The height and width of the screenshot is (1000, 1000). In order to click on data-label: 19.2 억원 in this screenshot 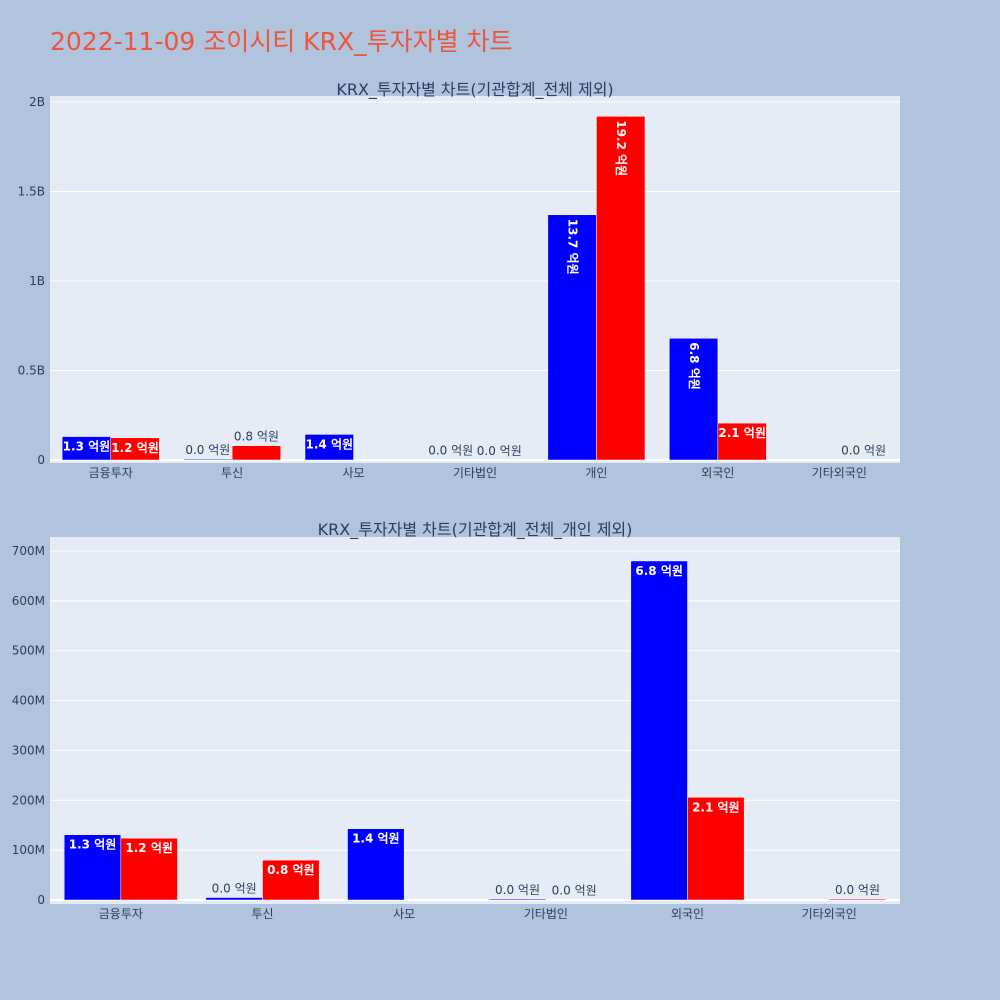, I will do `click(621, 148)`.